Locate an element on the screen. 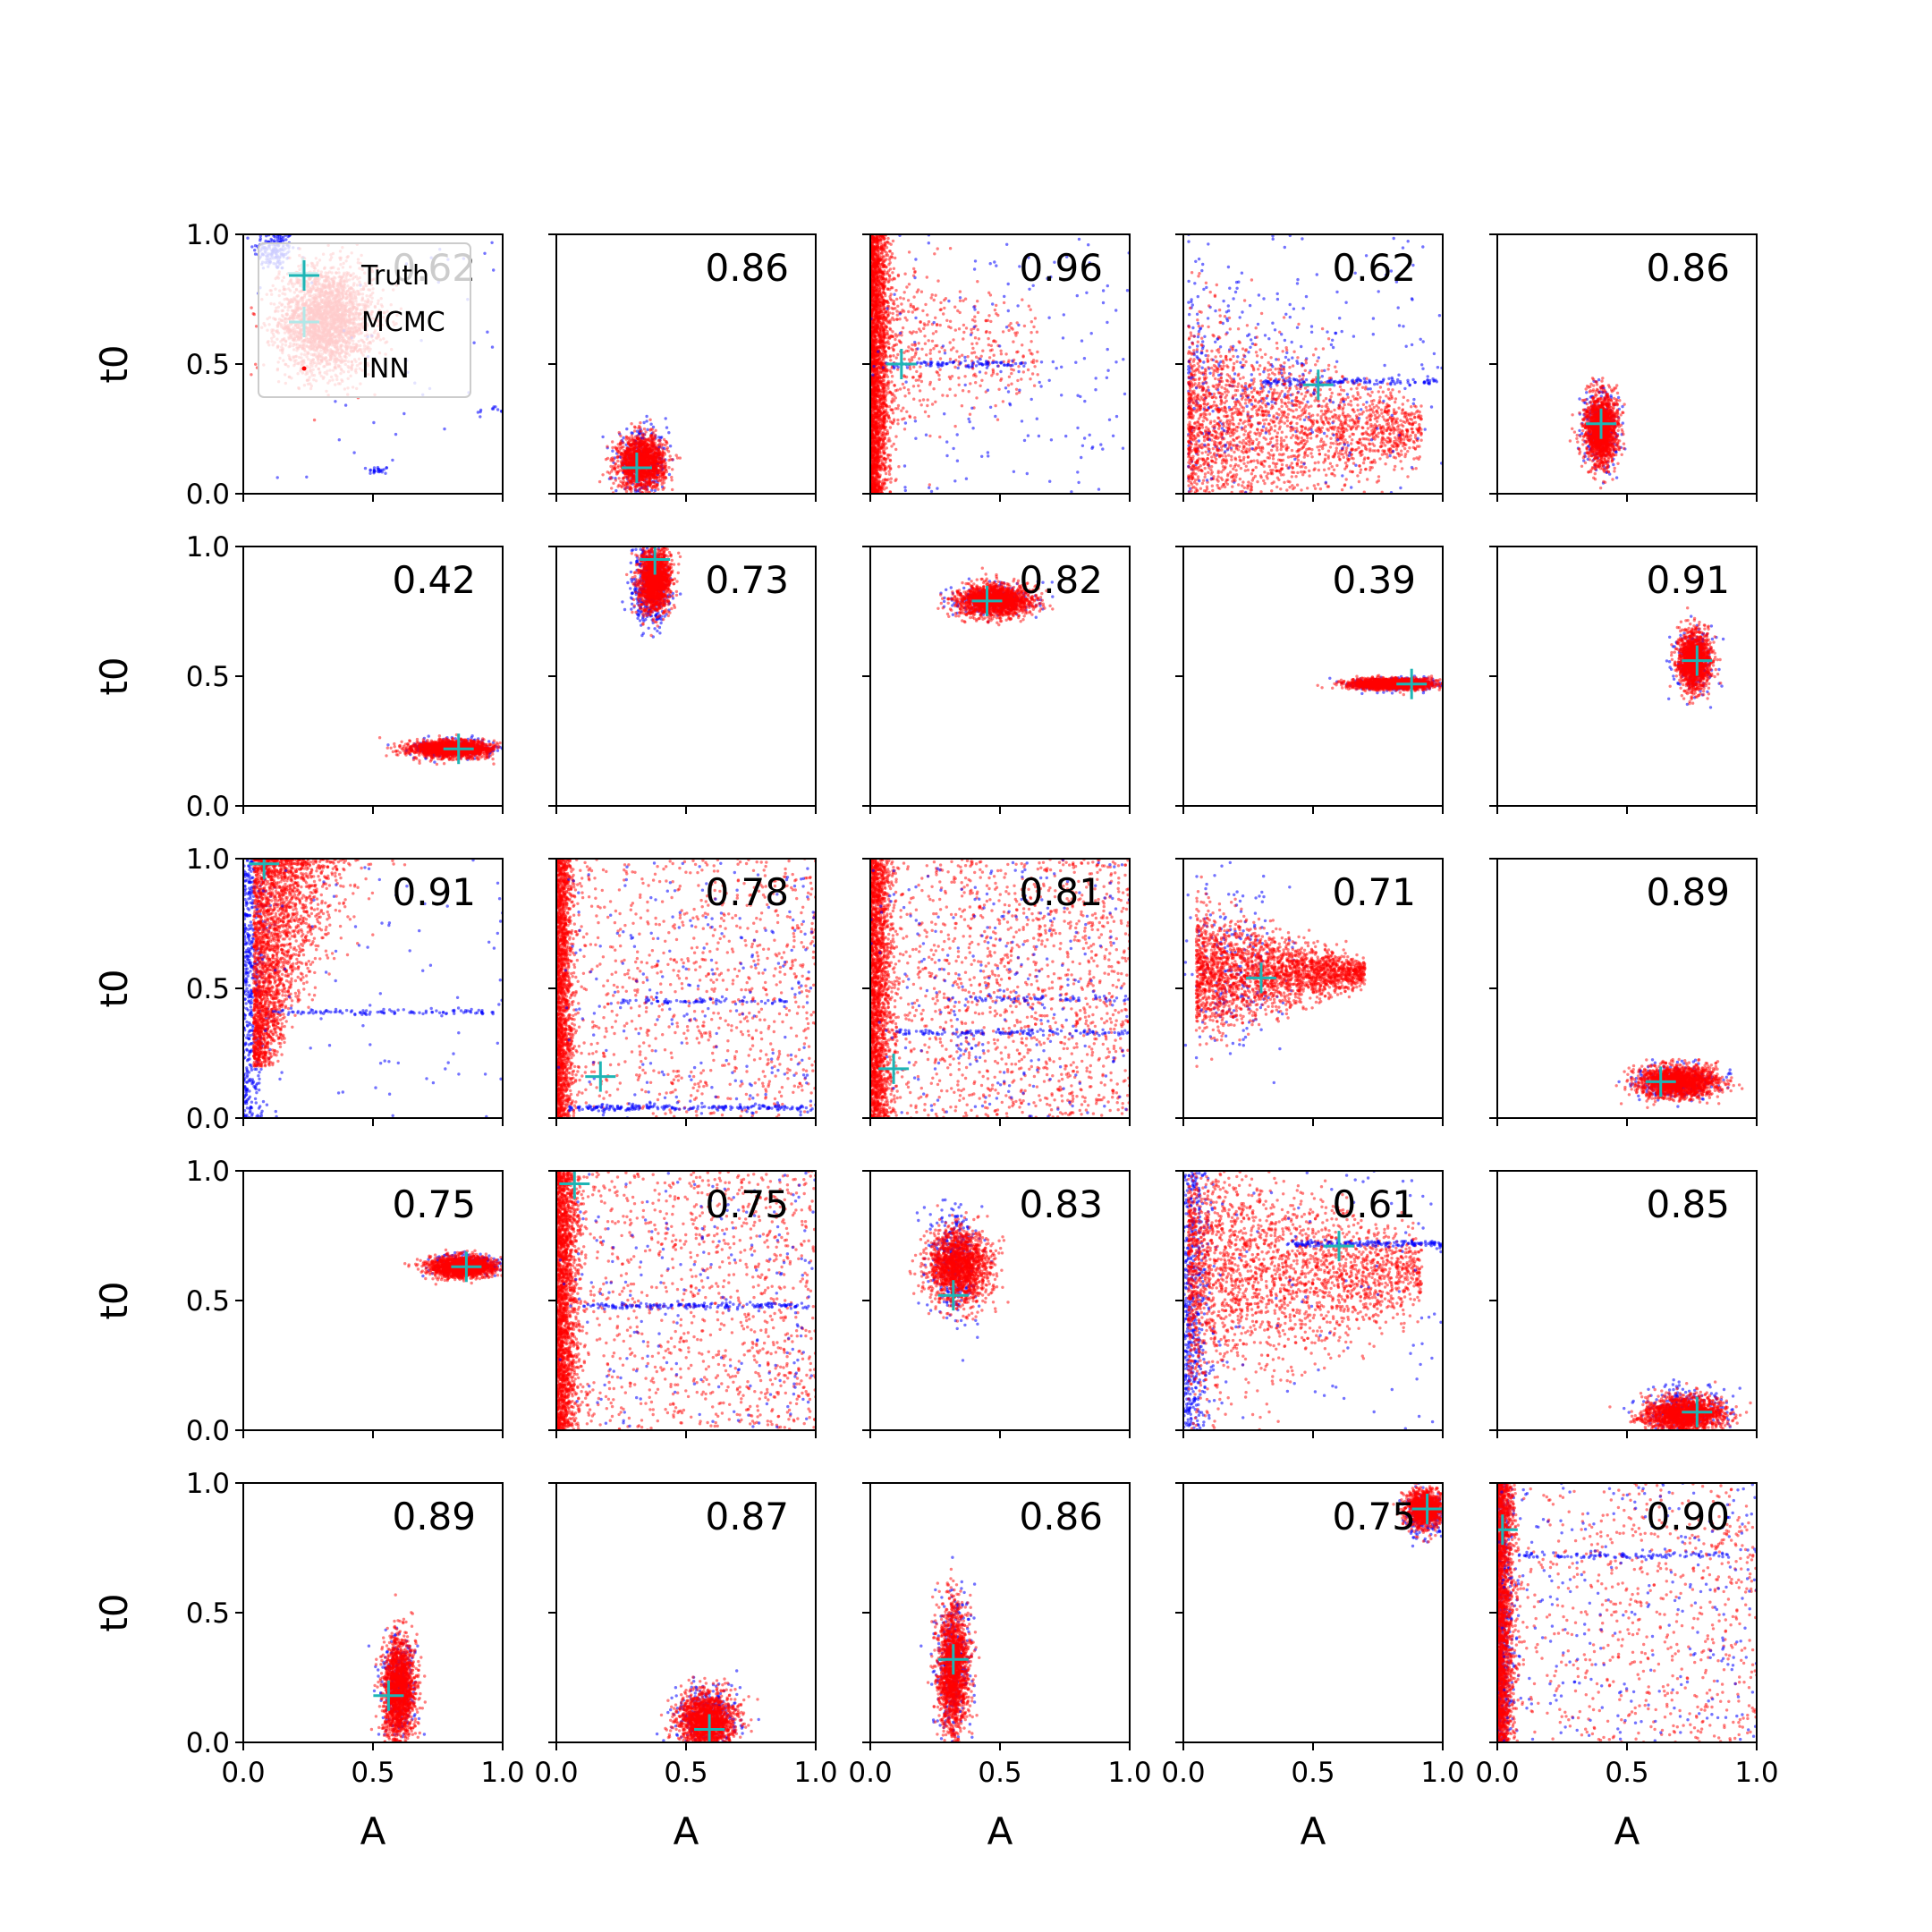  y-tick-label: 1.0 is located at coordinates (208, 235).